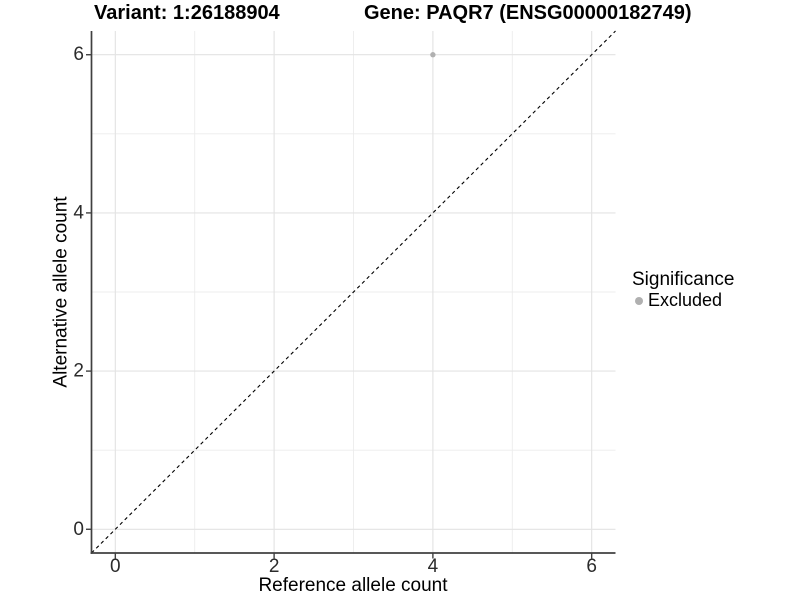 The height and width of the screenshot is (600, 800). What do you see at coordinates (78, 54) in the screenshot?
I see `y-tick-label: 6` at bounding box center [78, 54].